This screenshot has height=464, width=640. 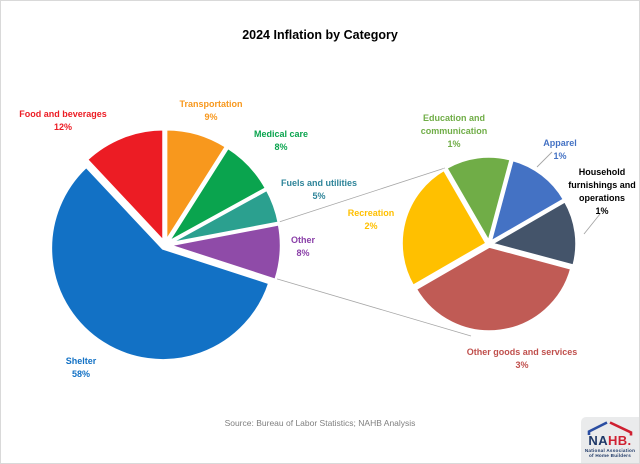 What do you see at coordinates (281, 134) in the screenshot?
I see `label-text: Medical care` at bounding box center [281, 134].